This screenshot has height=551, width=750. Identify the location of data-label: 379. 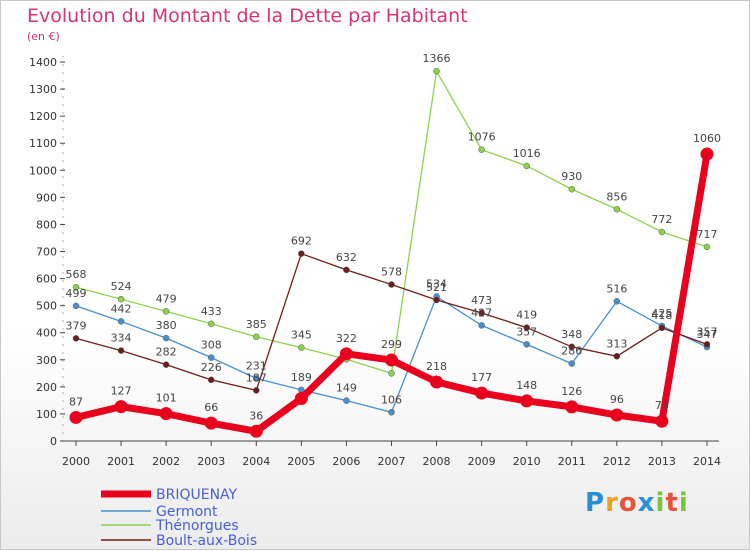
(76, 325).